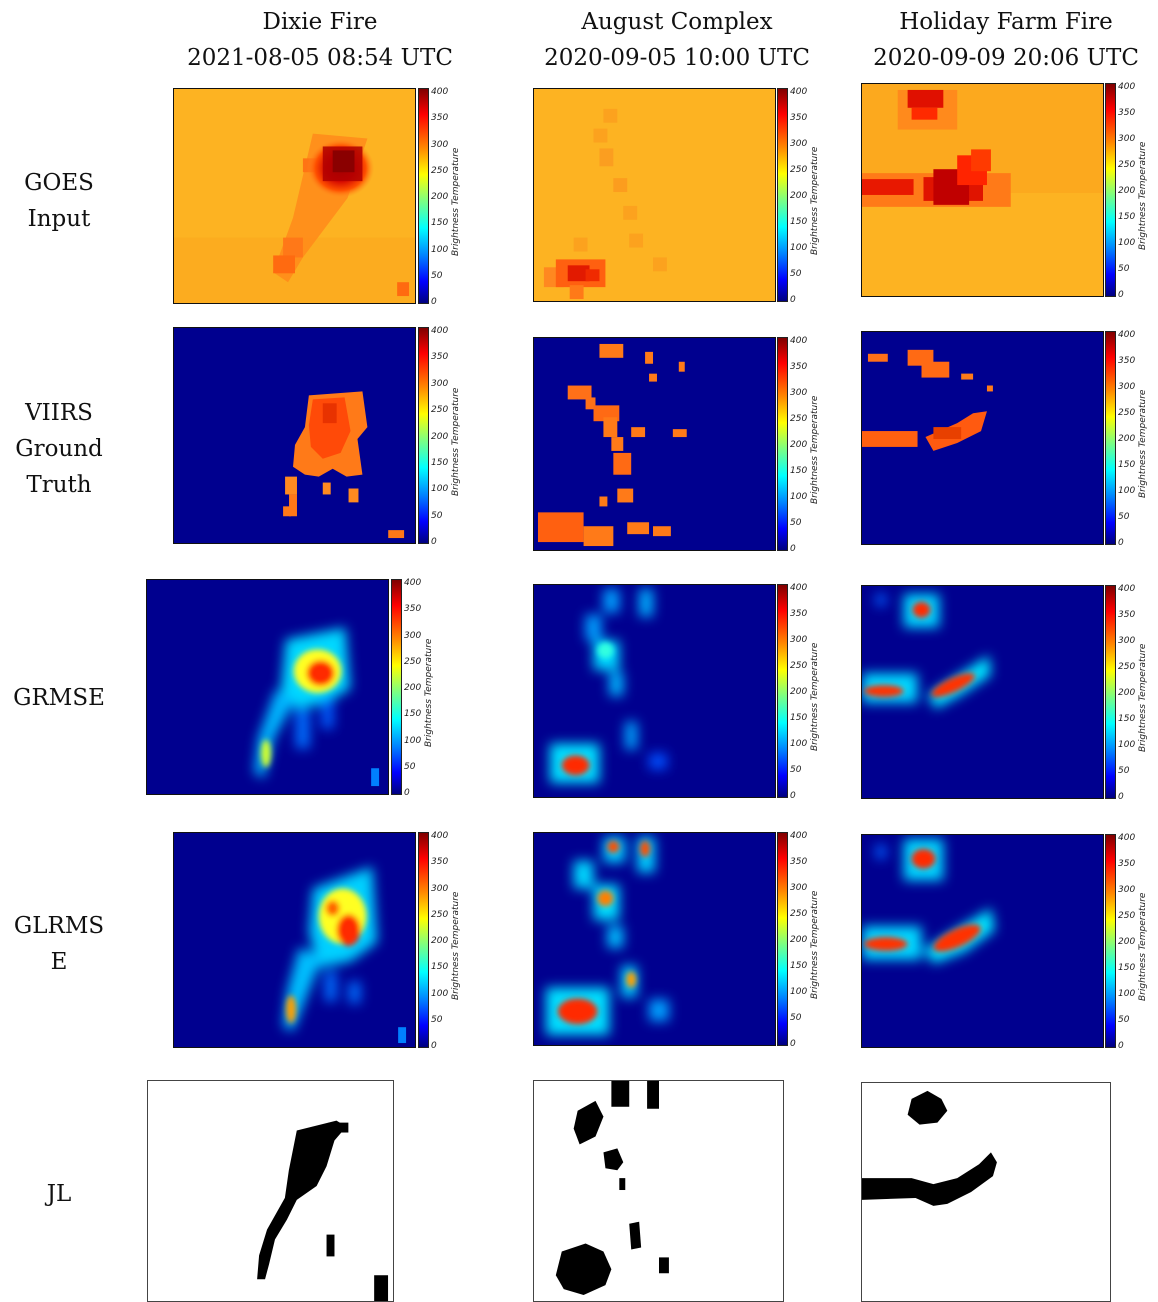 The height and width of the screenshot is (1302, 1158). Describe the element at coordinates (320, 22) in the screenshot. I see `column-title-name: Dixie Fire` at that location.